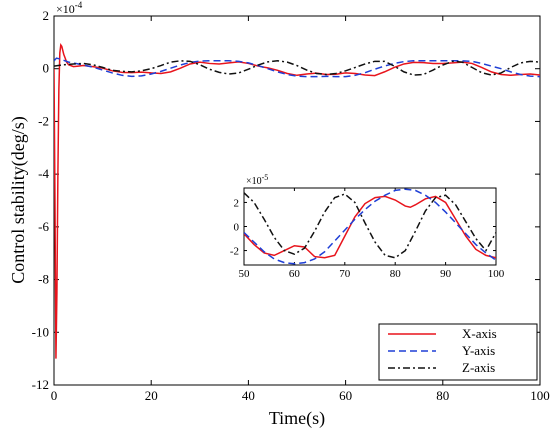  I want to click on inset-series-yaxis, so click(370, 226).